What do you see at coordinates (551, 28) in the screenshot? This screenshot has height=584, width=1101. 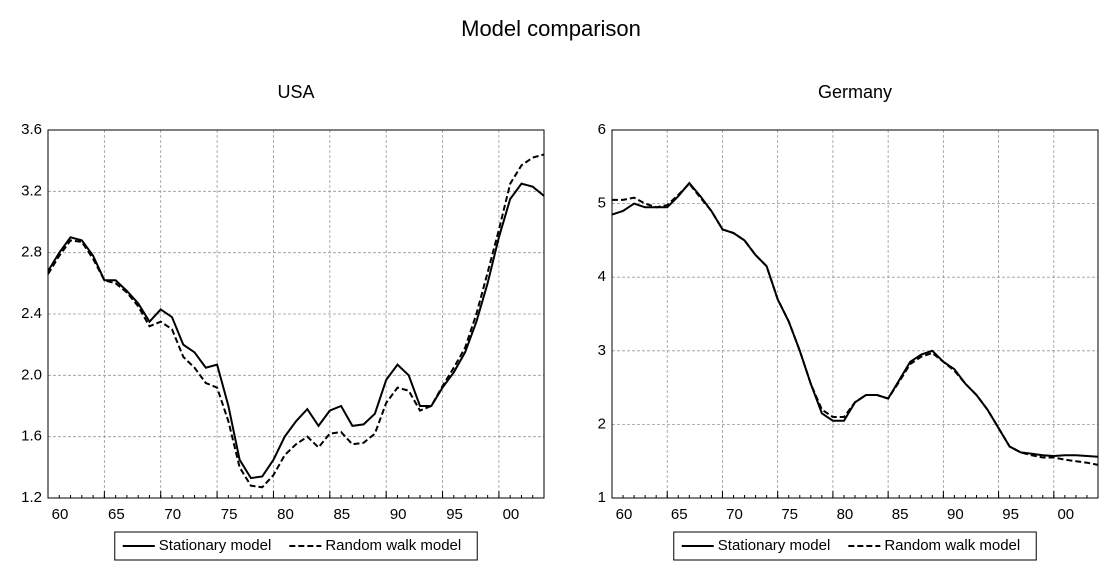 I see `main-title: Model comparison` at bounding box center [551, 28].